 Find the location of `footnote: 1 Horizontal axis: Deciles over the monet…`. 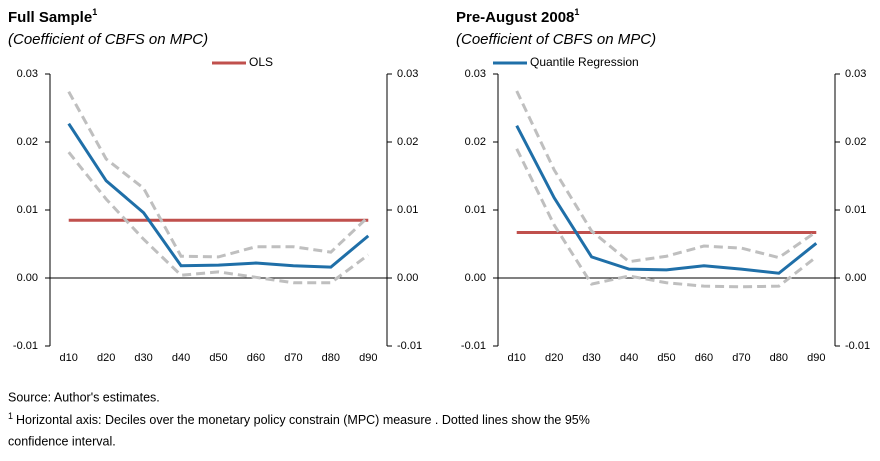

footnote: 1 Horizontal axis: Deciles over the monet… is located at coordinates (299, 419).